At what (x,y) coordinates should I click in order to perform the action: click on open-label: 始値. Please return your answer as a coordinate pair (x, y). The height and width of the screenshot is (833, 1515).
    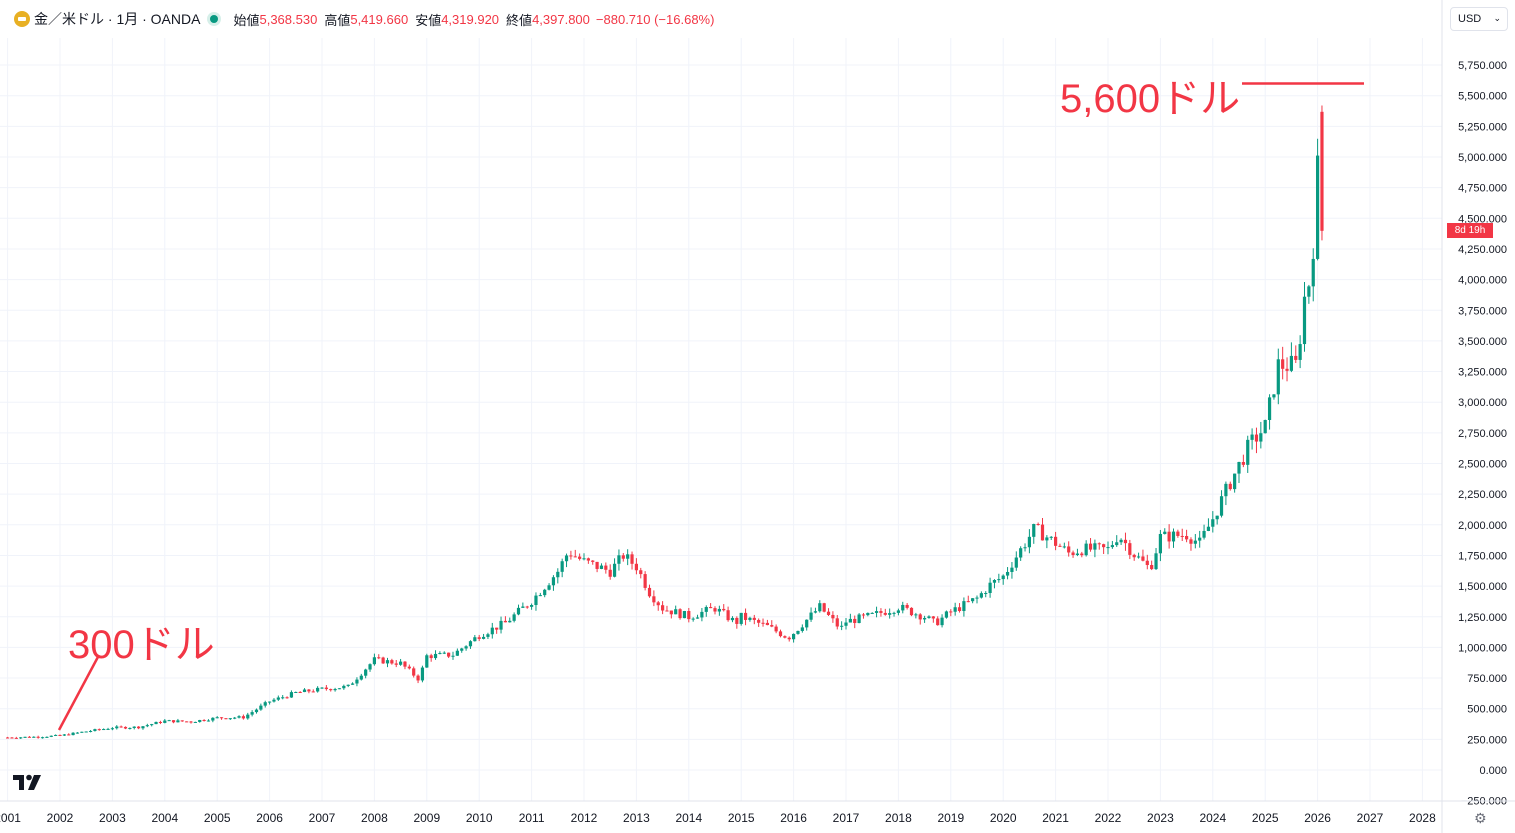
    Looking at the image, I should click on (246, 20).